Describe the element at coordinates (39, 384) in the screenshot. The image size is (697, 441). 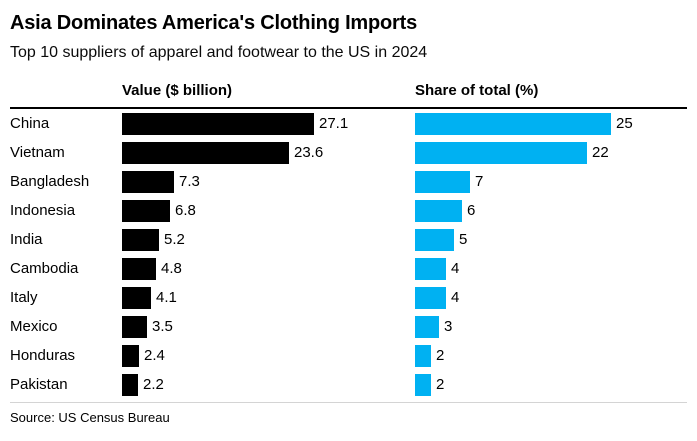
I see `country-label: Pakistan` at that location.